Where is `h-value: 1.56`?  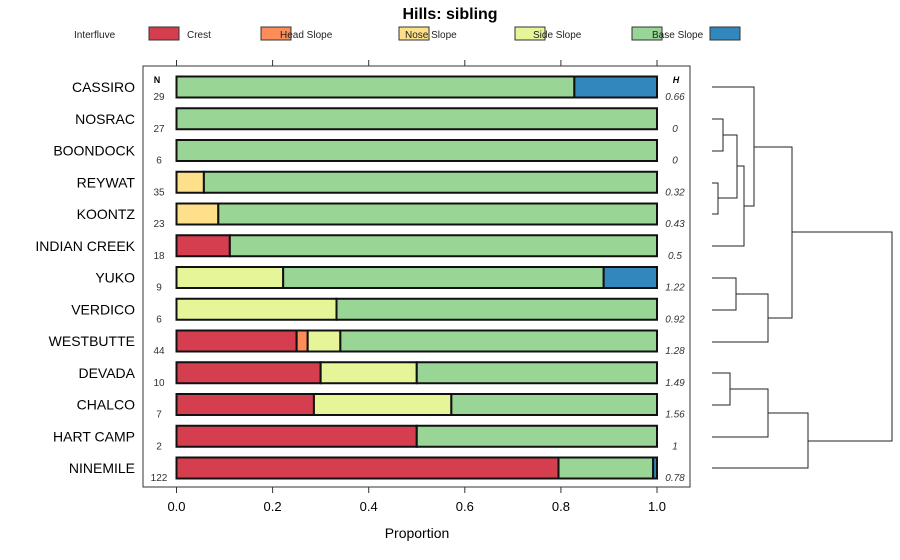
h-value: 1.56 is located at coordinates (675, 415).